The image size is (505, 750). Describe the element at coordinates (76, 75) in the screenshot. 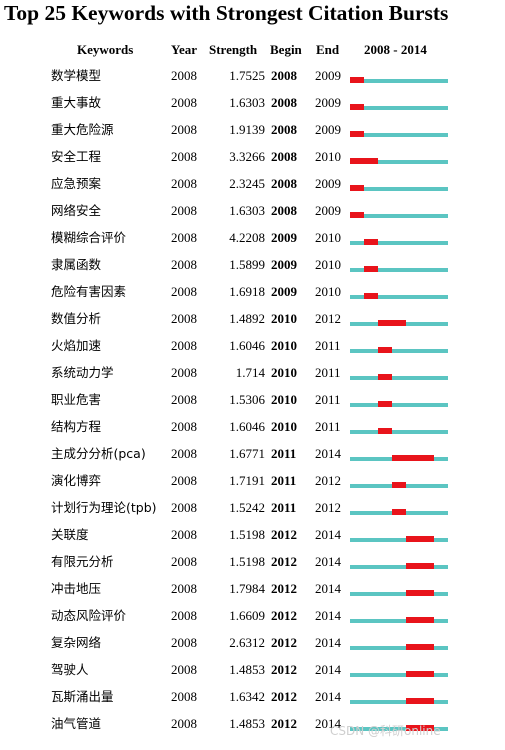

I see `keyword-label: 数学模型` at that location.